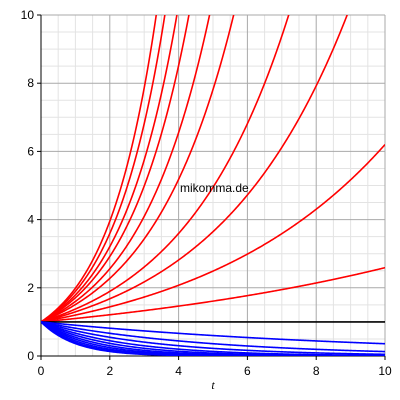 The width and height of the screenshot is (400, 400). What do you see at coordinates (215, 367) in the screenshot?
I see `x-axis-ticks: 0 2 4 6 8 10` at bounding box center [215, 367].